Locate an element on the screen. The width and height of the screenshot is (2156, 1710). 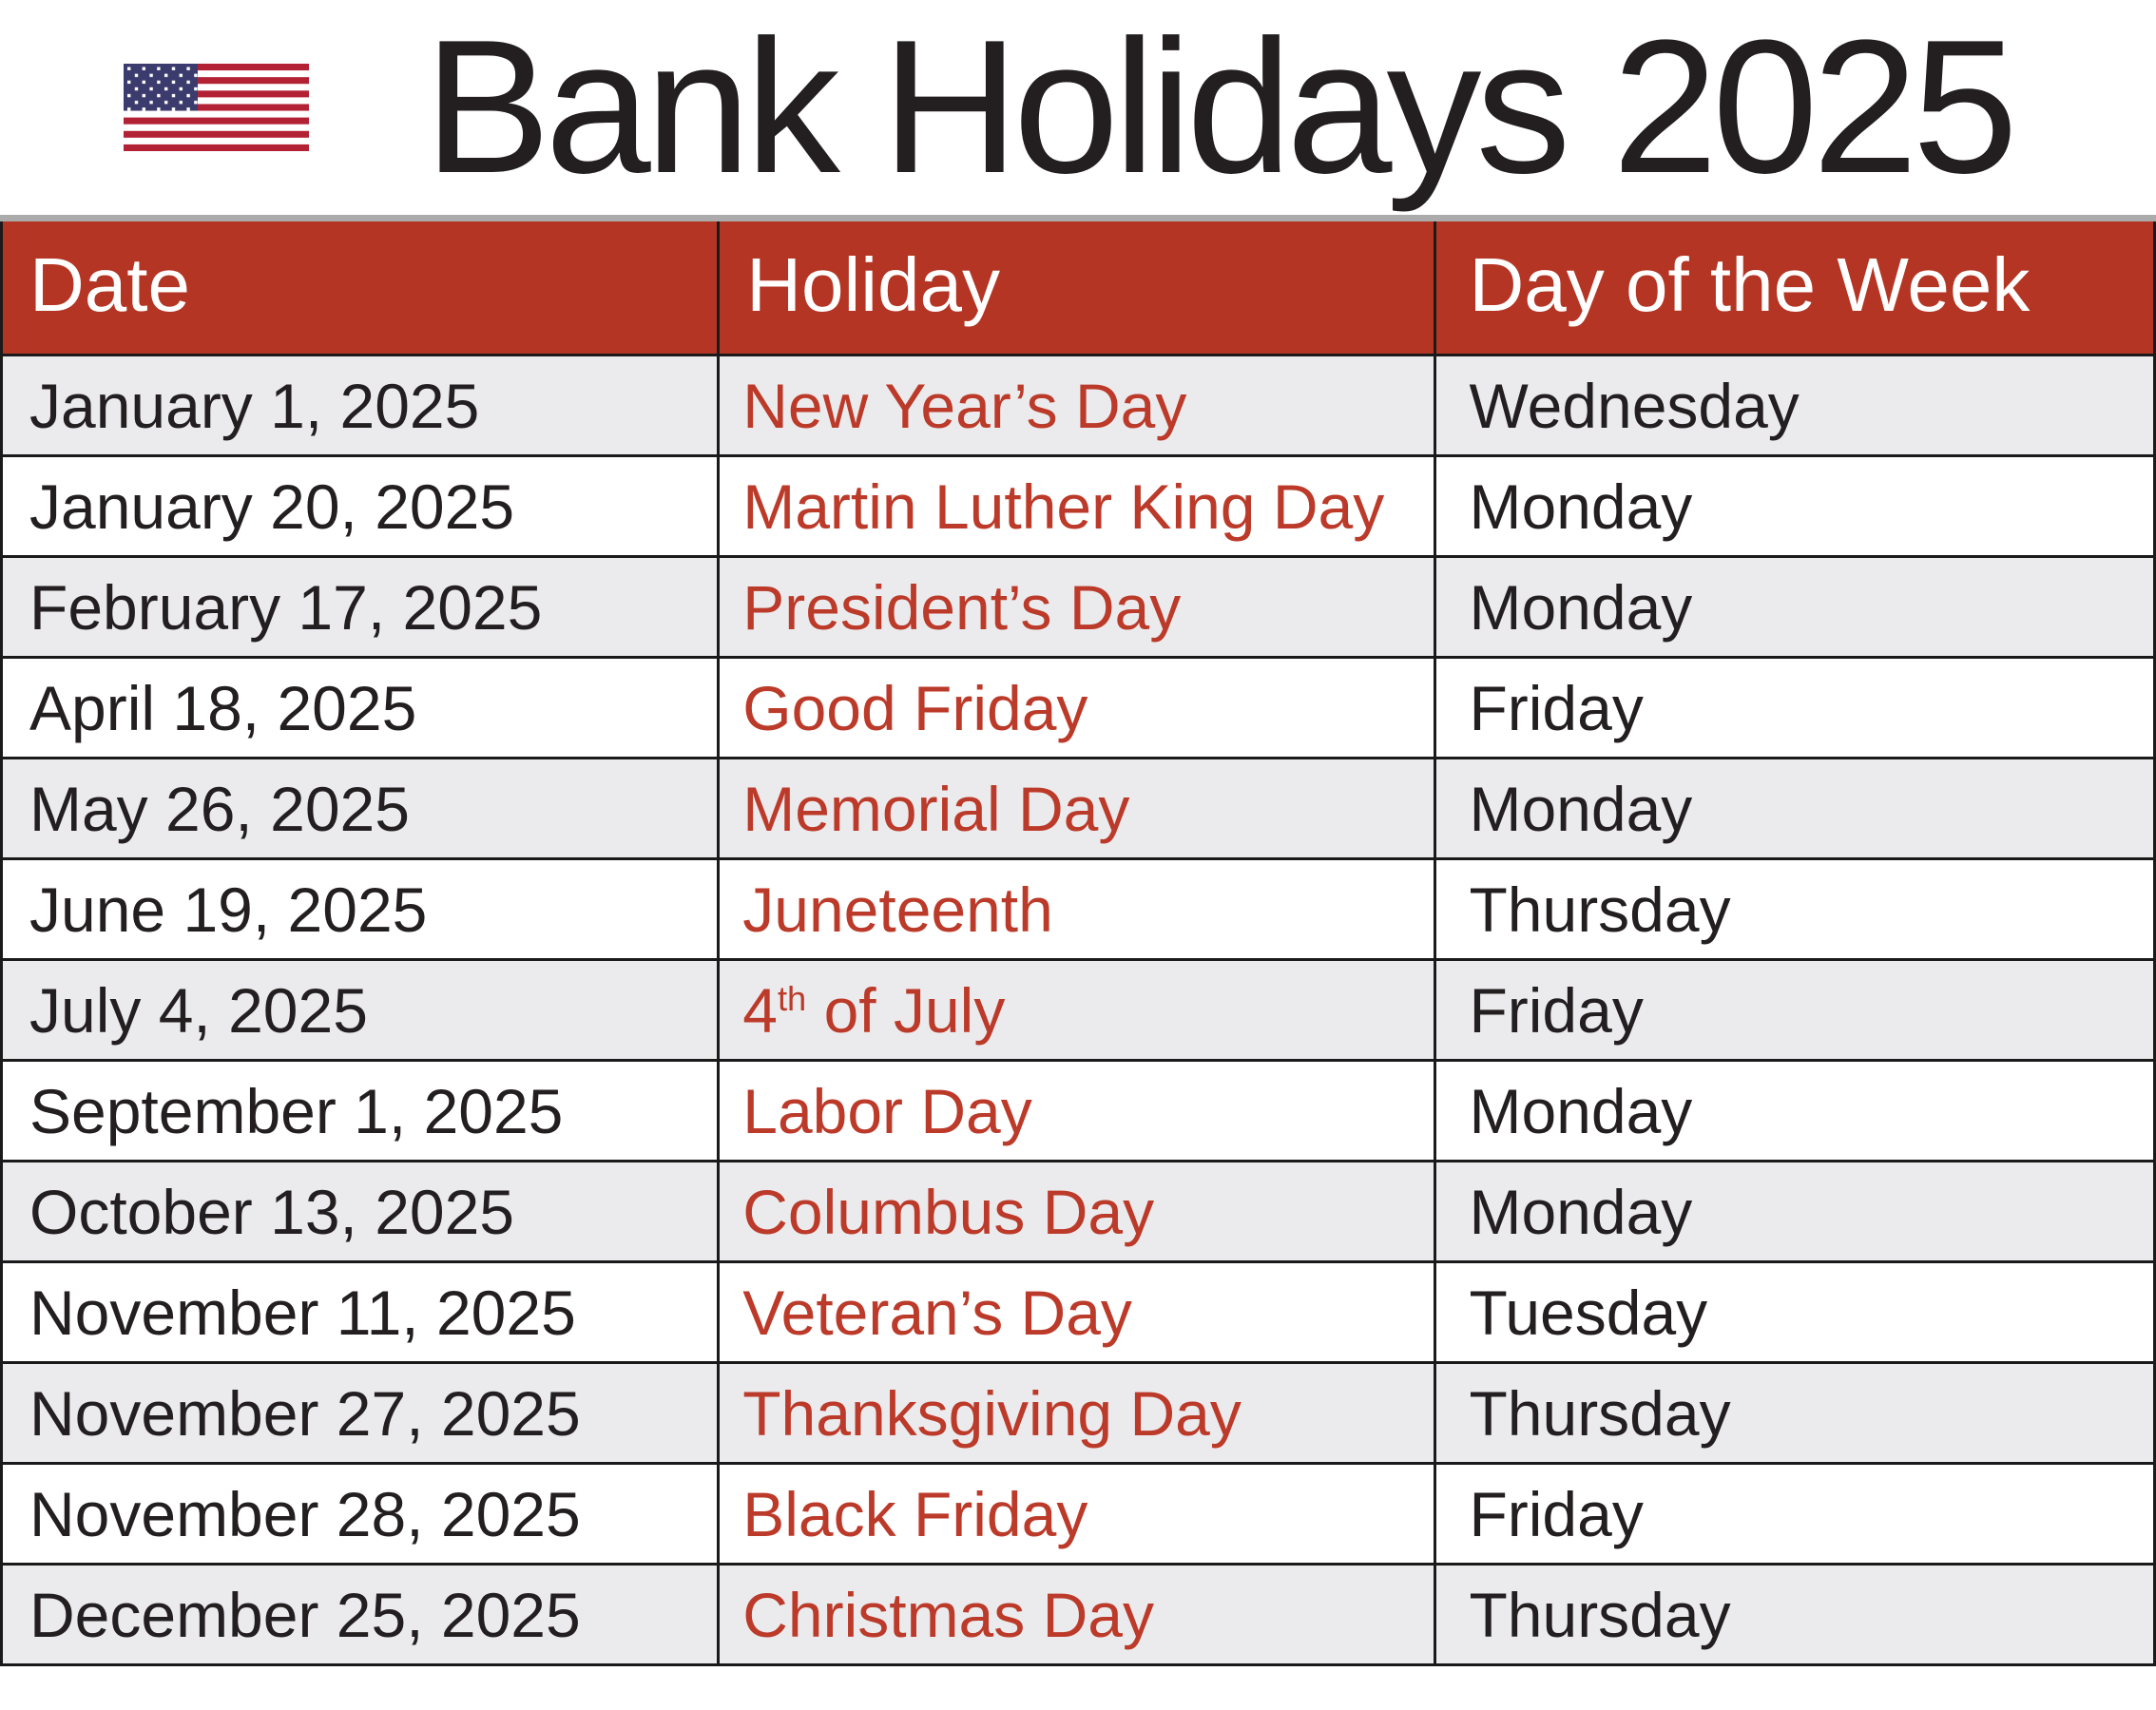
date-cell: June 19, 2025 is located at coordinates (360, 909).